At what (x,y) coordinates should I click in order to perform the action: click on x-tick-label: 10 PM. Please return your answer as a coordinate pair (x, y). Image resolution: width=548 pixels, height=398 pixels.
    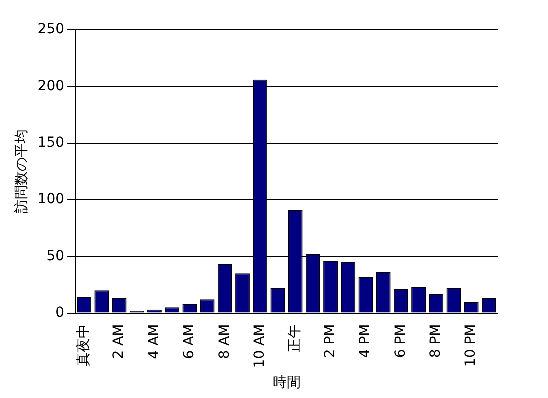
    Looking at the image, I should click on (471, 346).